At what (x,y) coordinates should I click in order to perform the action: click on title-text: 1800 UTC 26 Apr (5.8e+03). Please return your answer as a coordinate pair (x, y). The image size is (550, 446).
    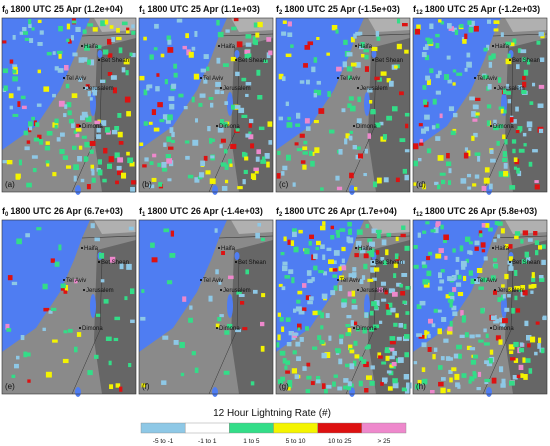
    Looking at the image, I should click on (481, 211).